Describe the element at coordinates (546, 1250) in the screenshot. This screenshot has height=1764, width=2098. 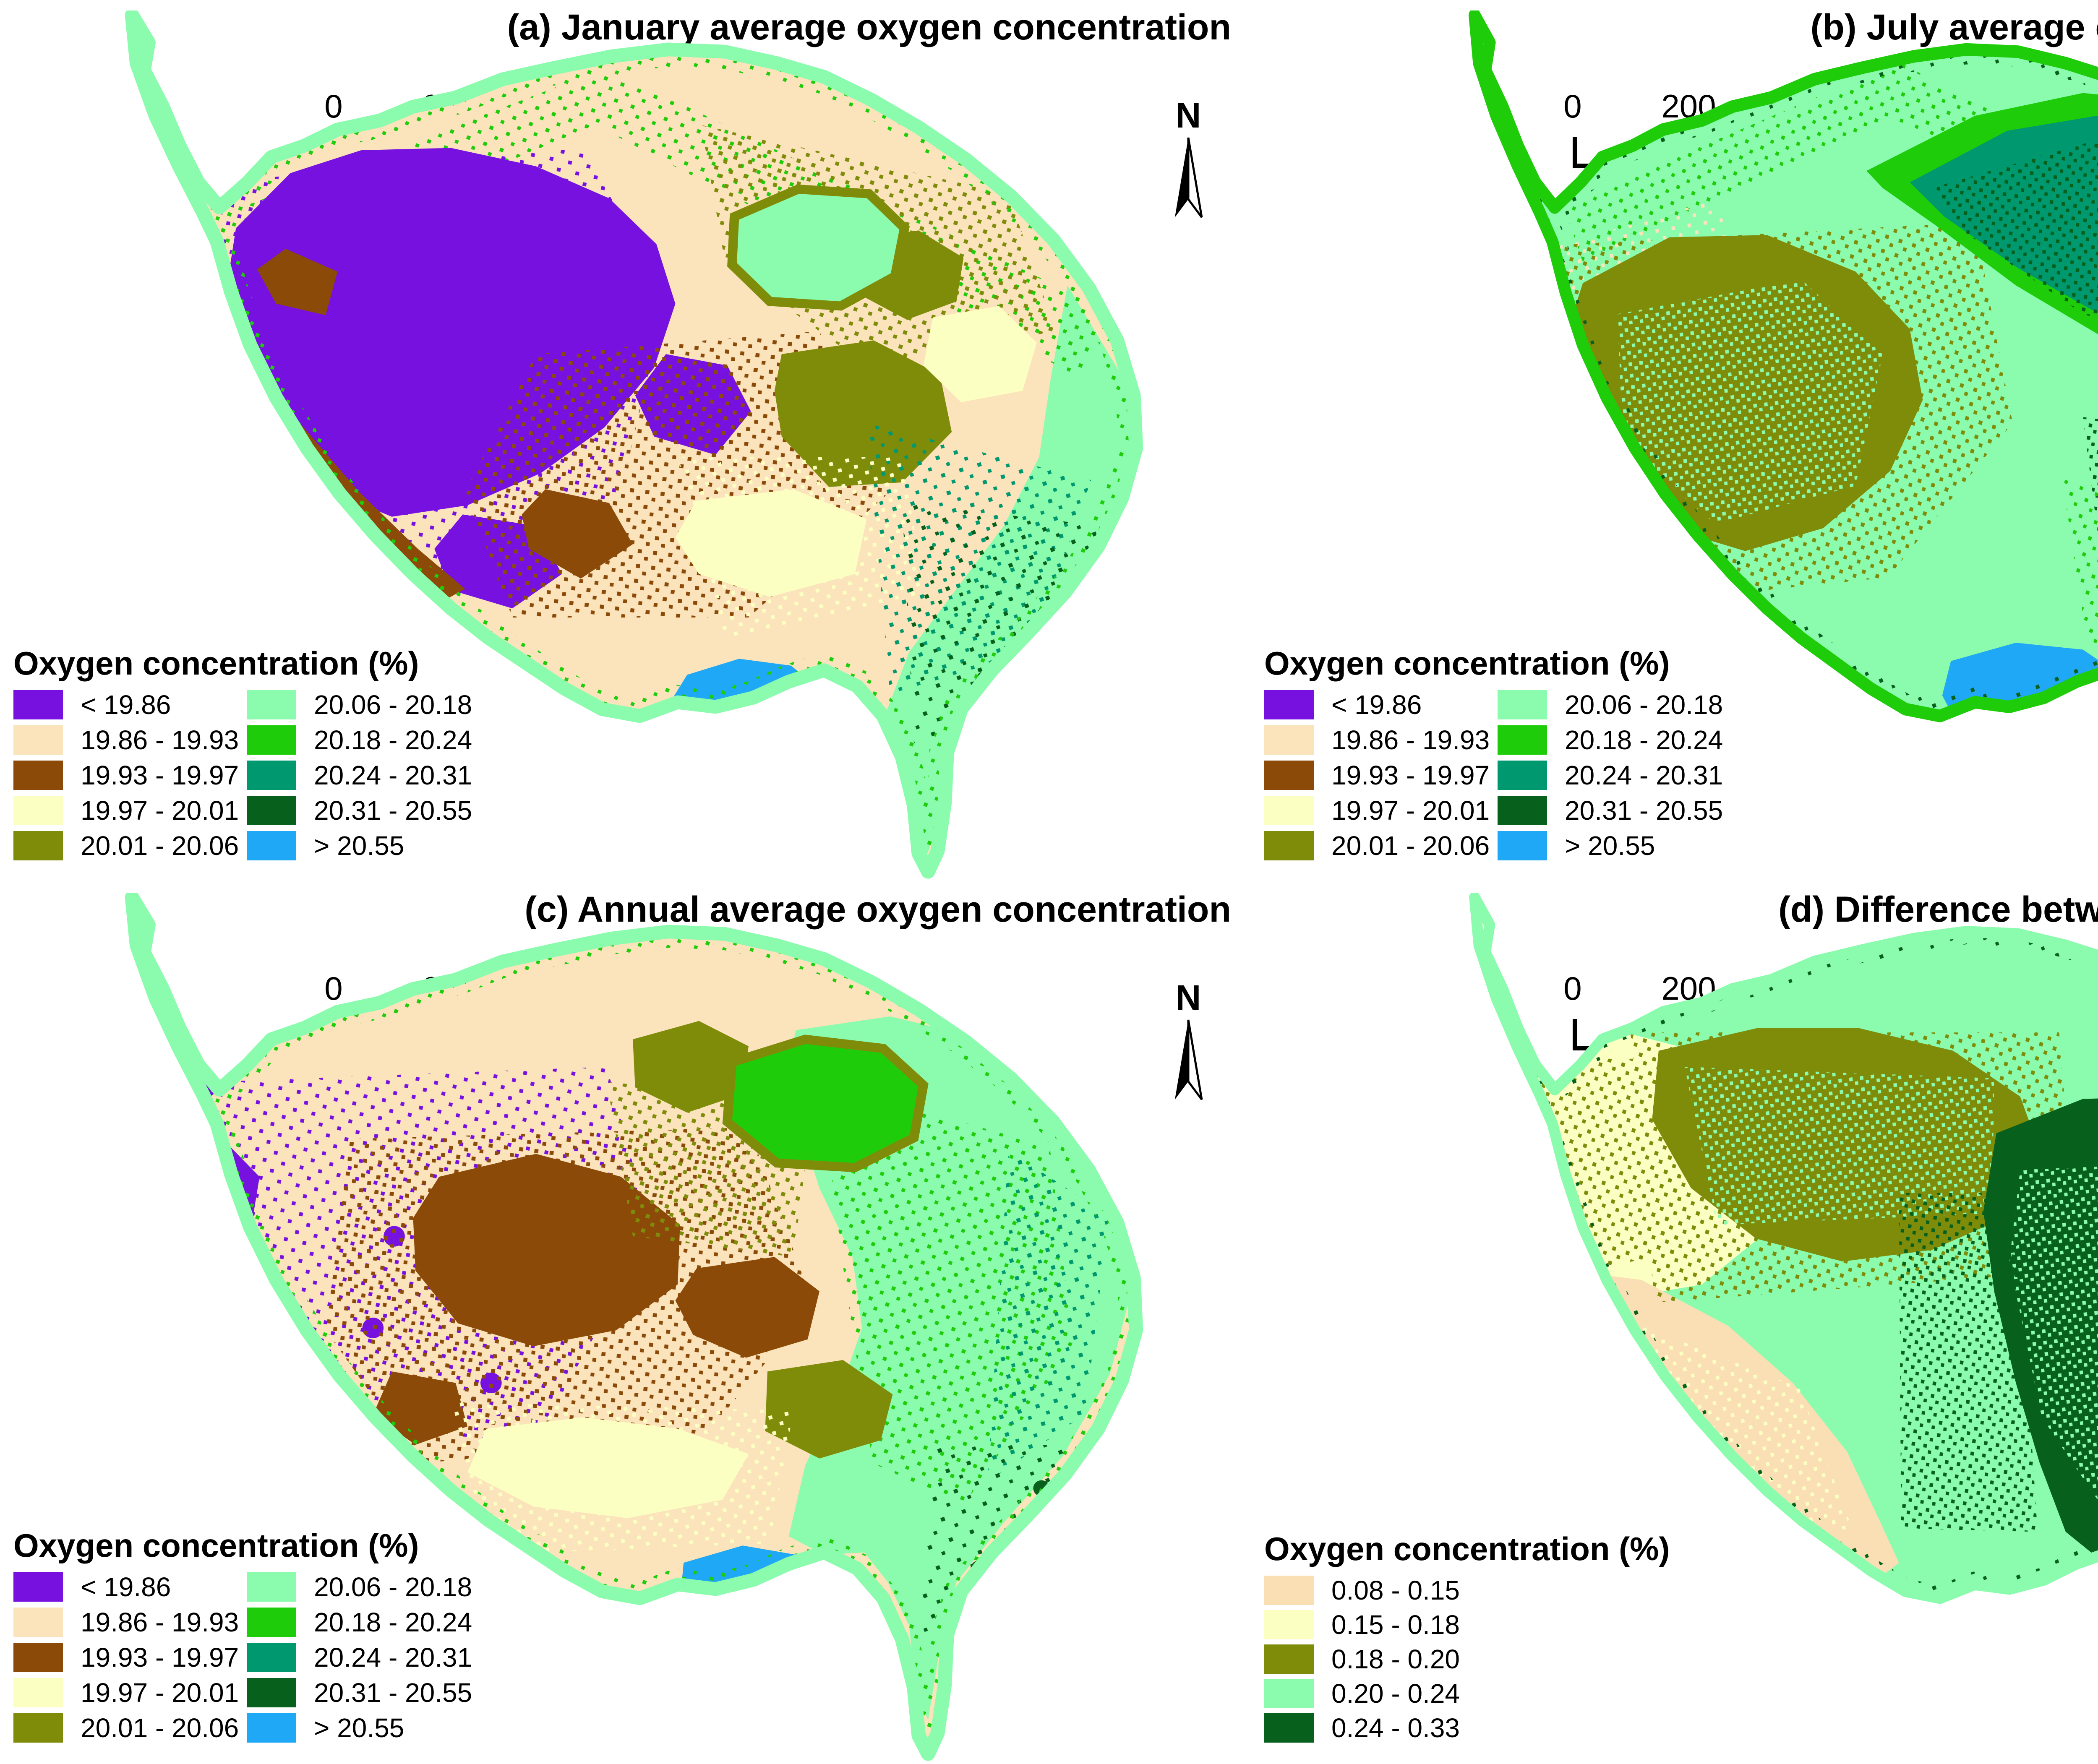
I see `map-region-brown-central` at that location.